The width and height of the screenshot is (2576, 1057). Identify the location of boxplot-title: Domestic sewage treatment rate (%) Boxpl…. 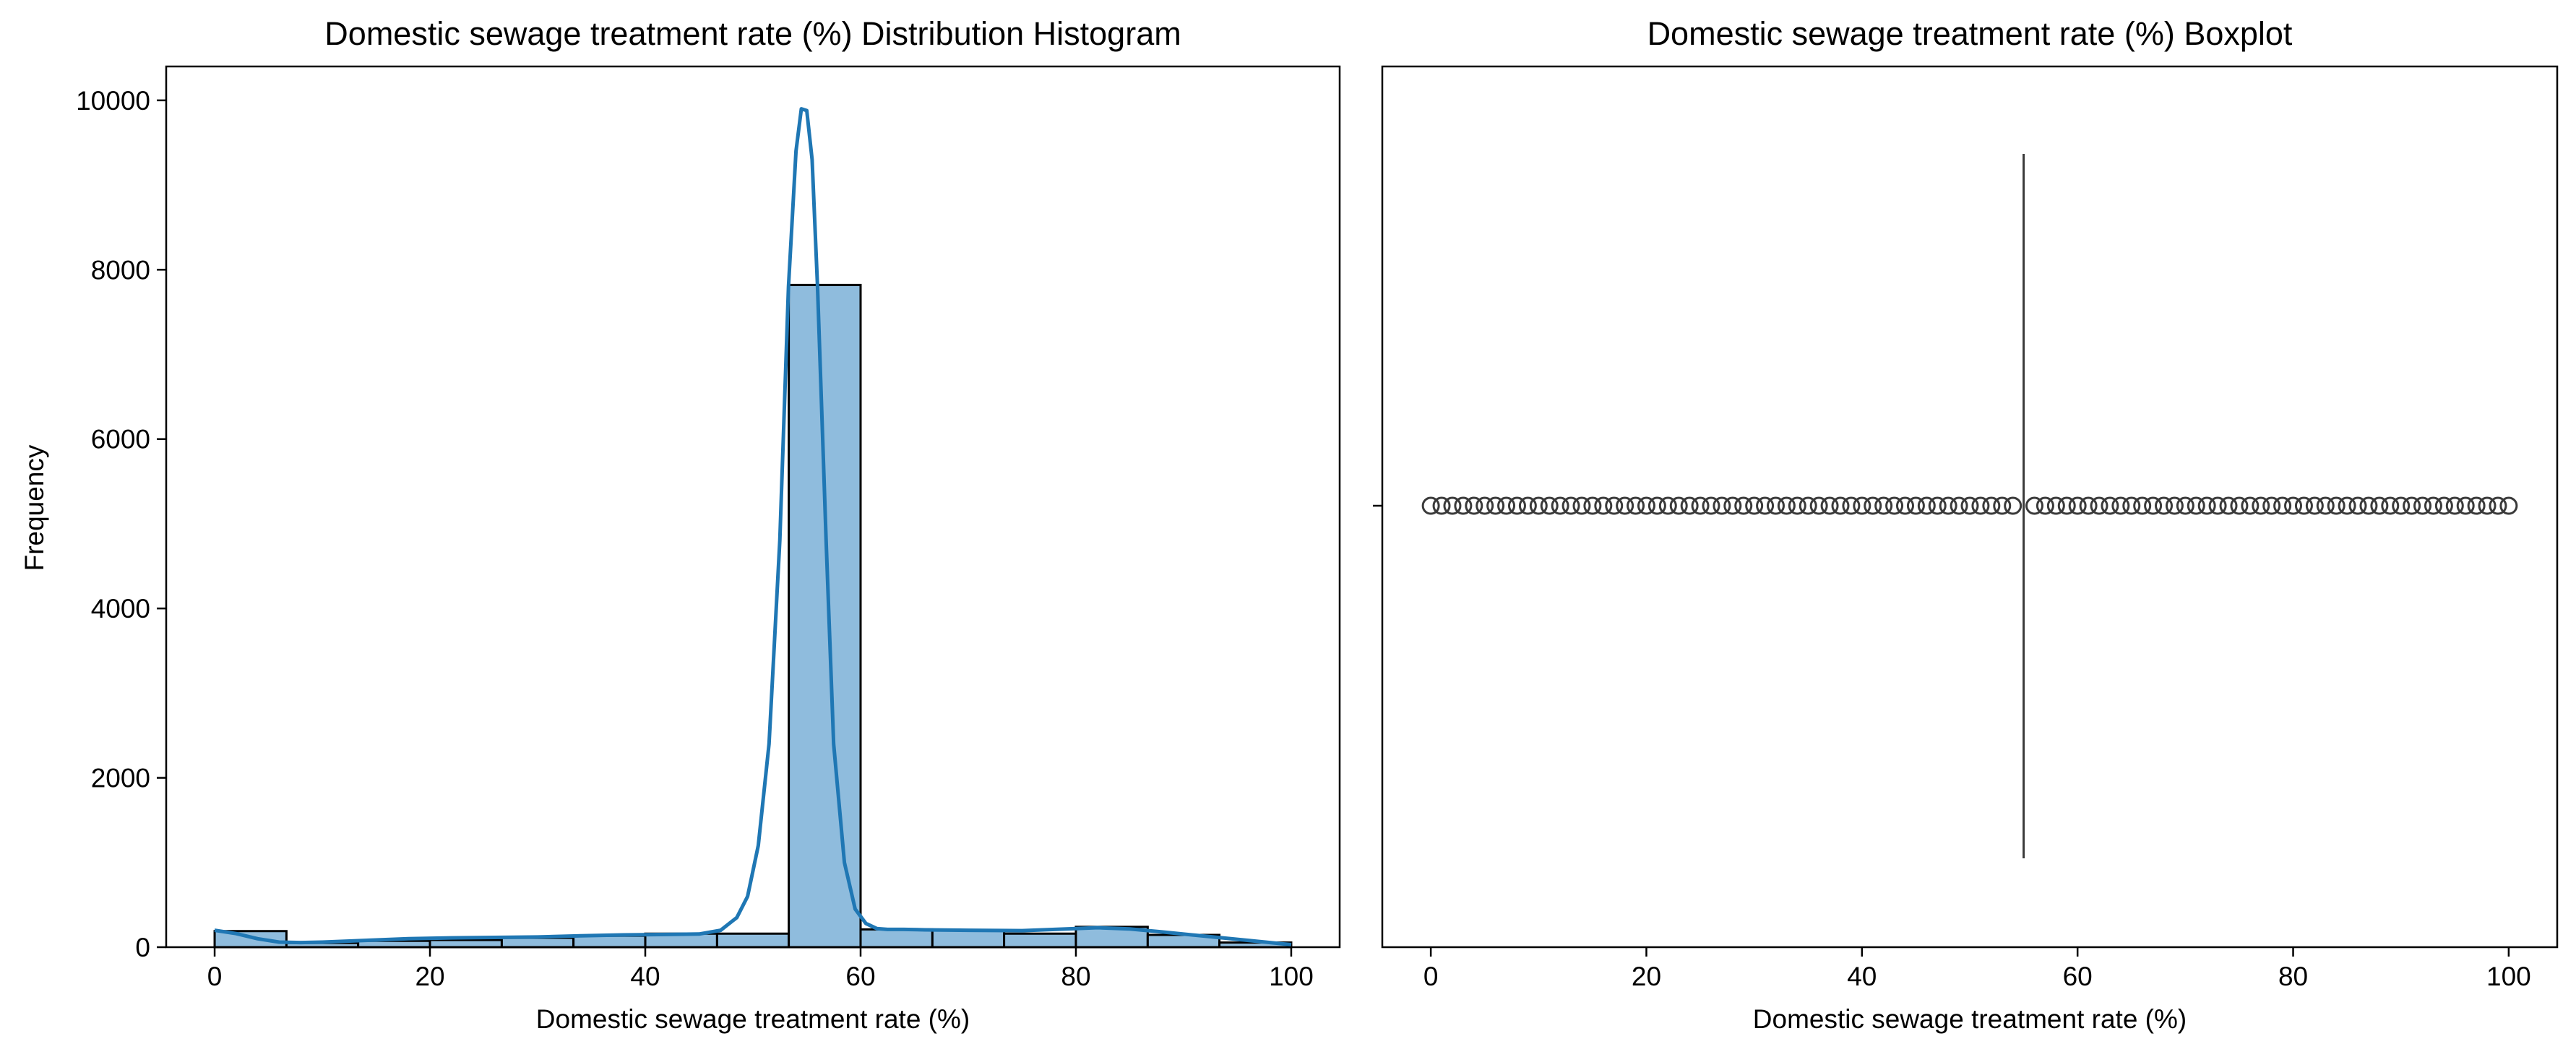
(1970, 33).